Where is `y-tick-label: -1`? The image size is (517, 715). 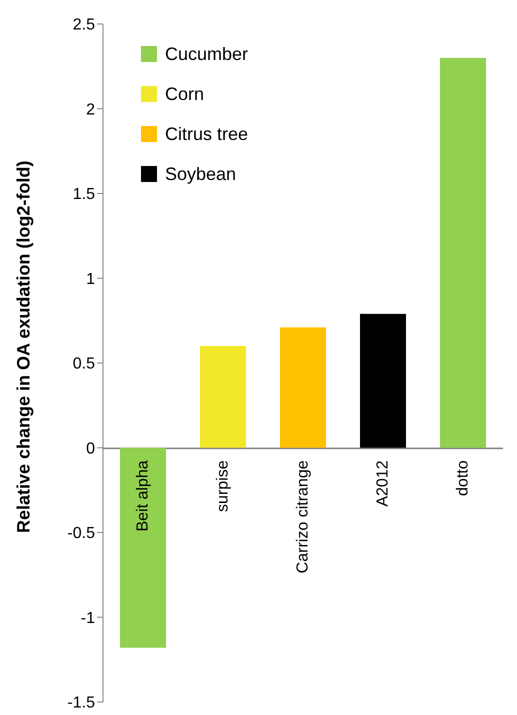 y-tick-label: -1 is located at coordinates (88, 618).